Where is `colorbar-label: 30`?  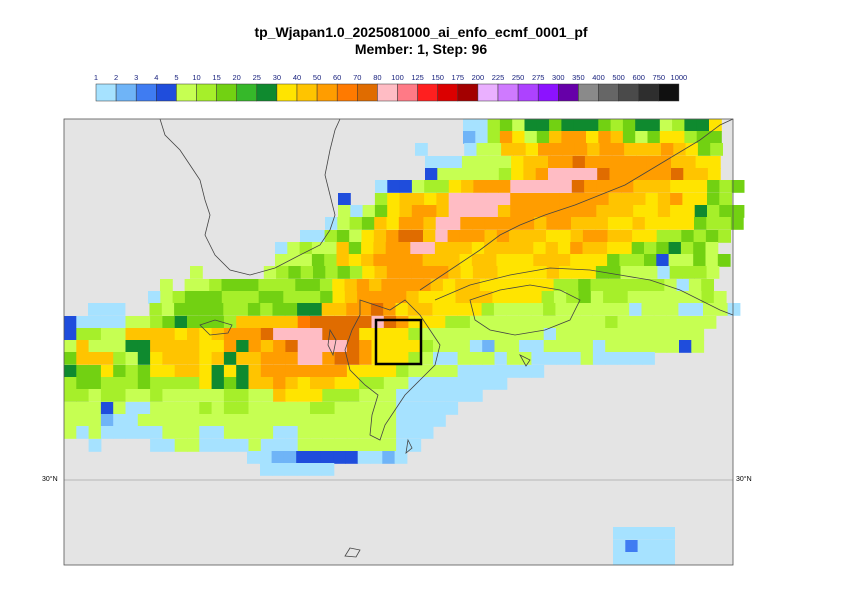 colorbar-label: 30 is located at coordinates (277, 77).